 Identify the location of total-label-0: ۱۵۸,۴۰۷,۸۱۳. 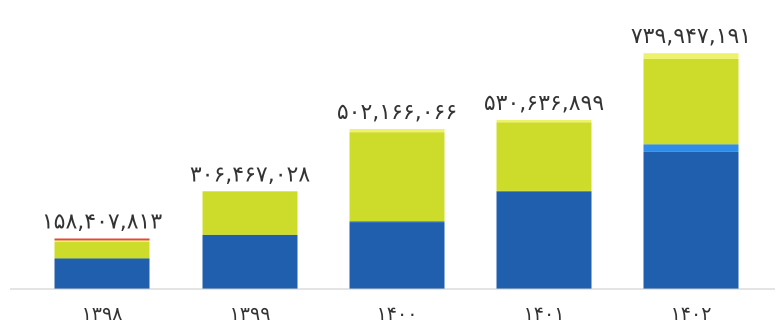
(102, 222).